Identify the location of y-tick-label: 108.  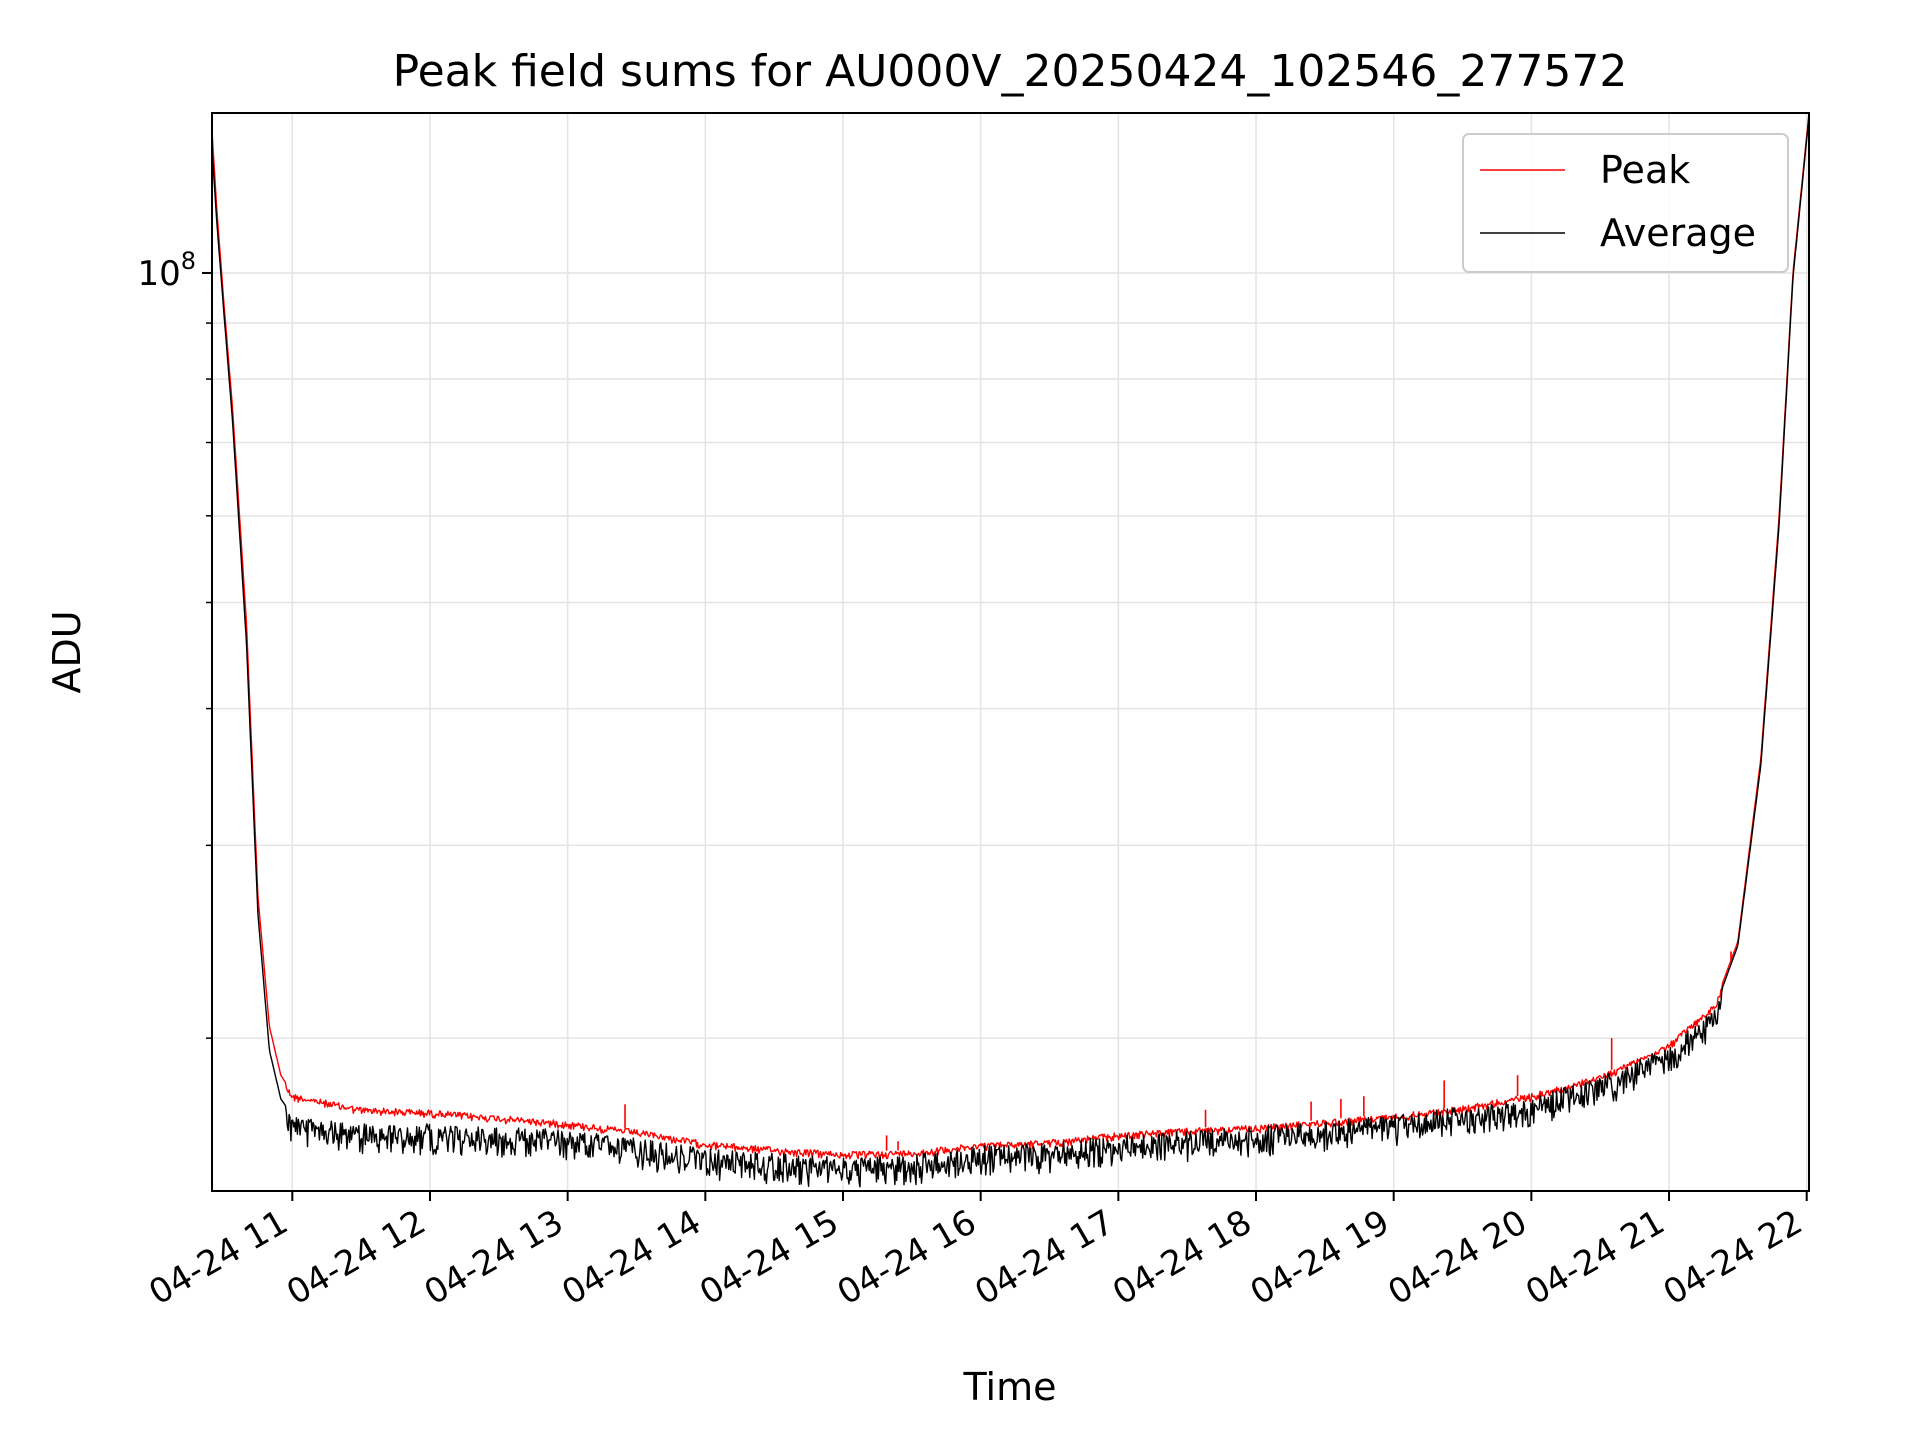
(166, 270).